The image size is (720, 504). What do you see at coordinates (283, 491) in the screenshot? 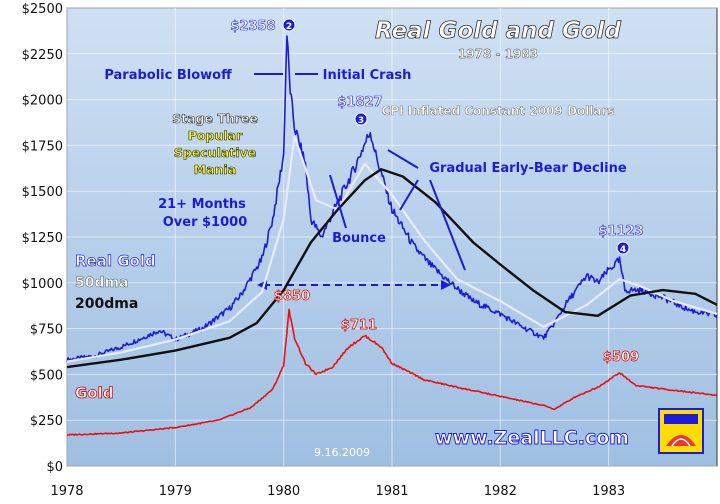
I see `x-tick-label: 1980` at bounding box center [283, 491].